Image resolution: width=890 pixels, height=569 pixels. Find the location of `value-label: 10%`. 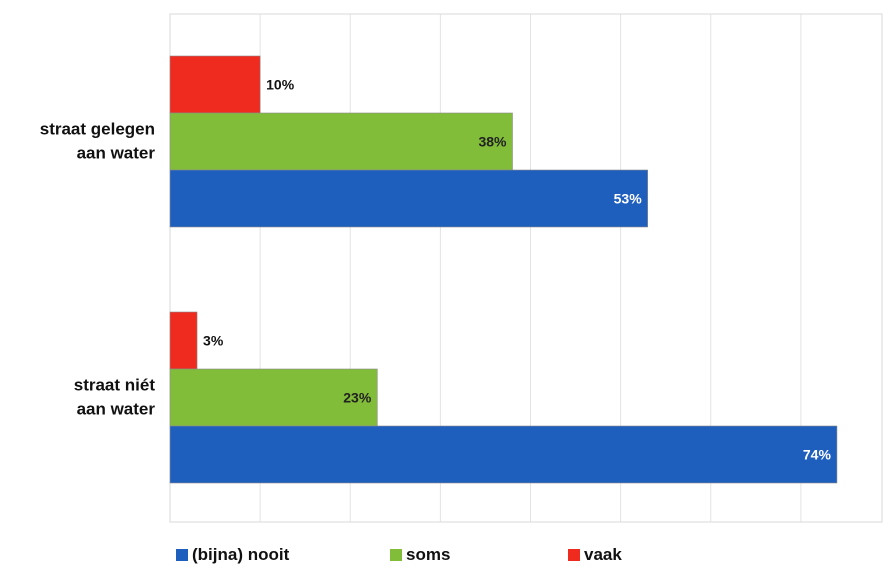

value-label: 10% is located at coordinates (280, 85).